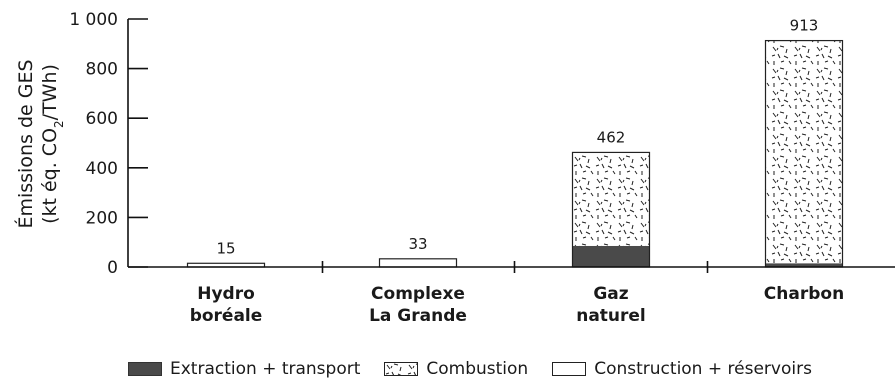 The image size is (895, 381). Describe the element at coordinates (108, 144) in the screenshot. I see `y-axis-ticks: 0 200 400 600 800 1 000` at that location.